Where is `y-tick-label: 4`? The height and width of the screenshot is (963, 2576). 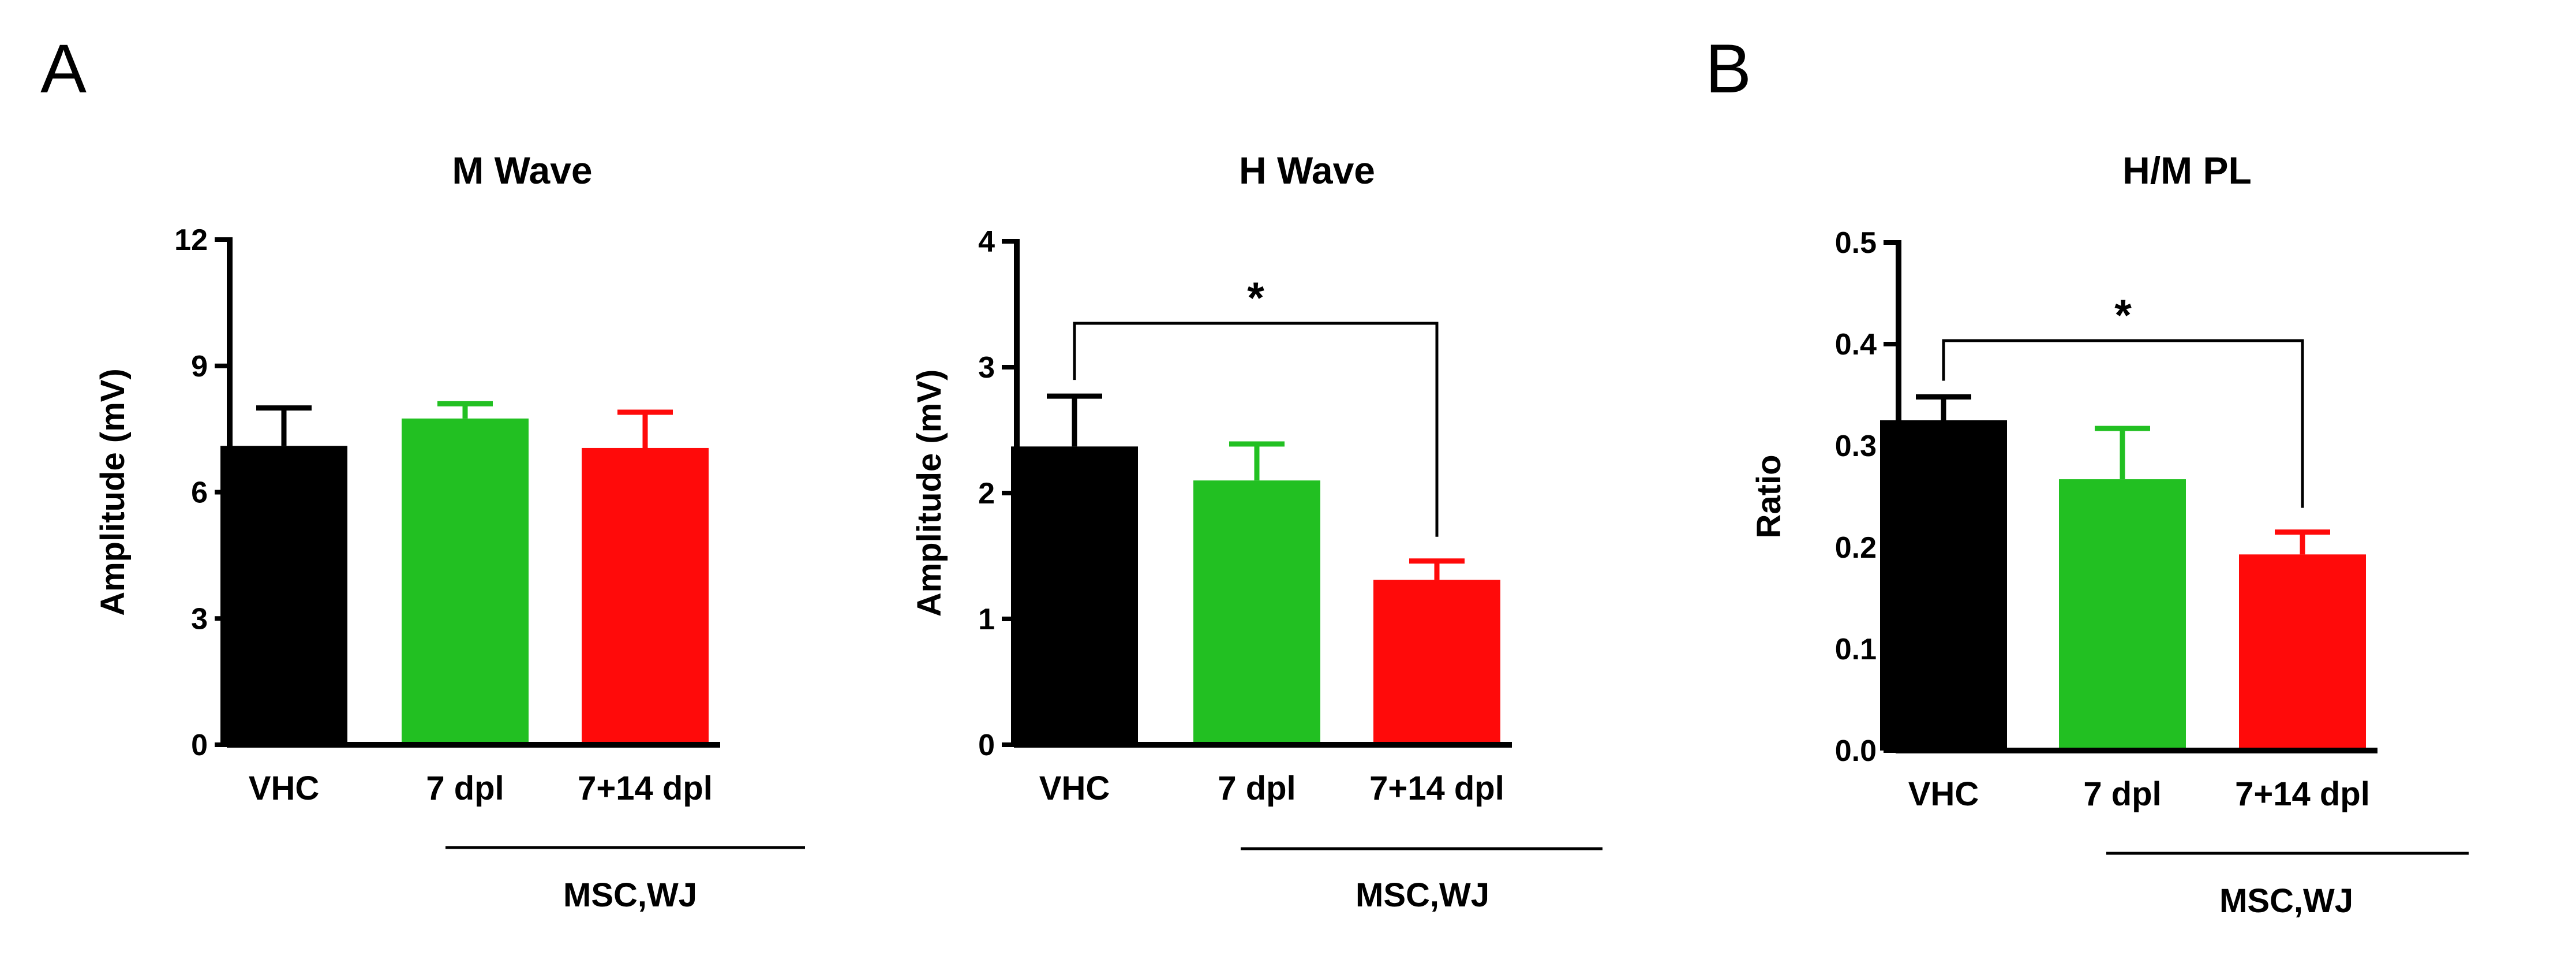 y-tick-label: 4 is located at coordinates (986, 242).